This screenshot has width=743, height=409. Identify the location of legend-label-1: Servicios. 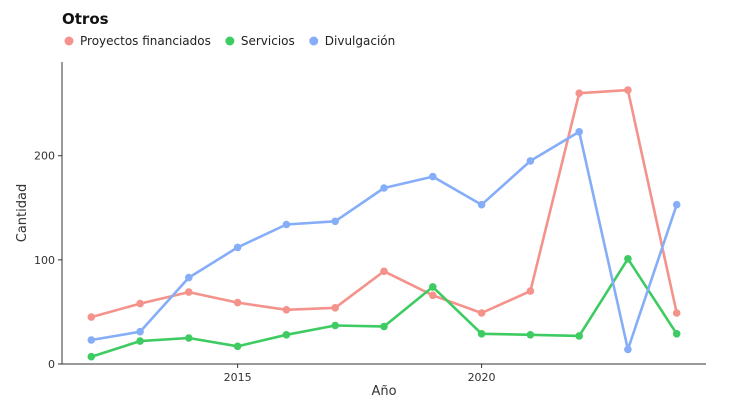
(268, 41).